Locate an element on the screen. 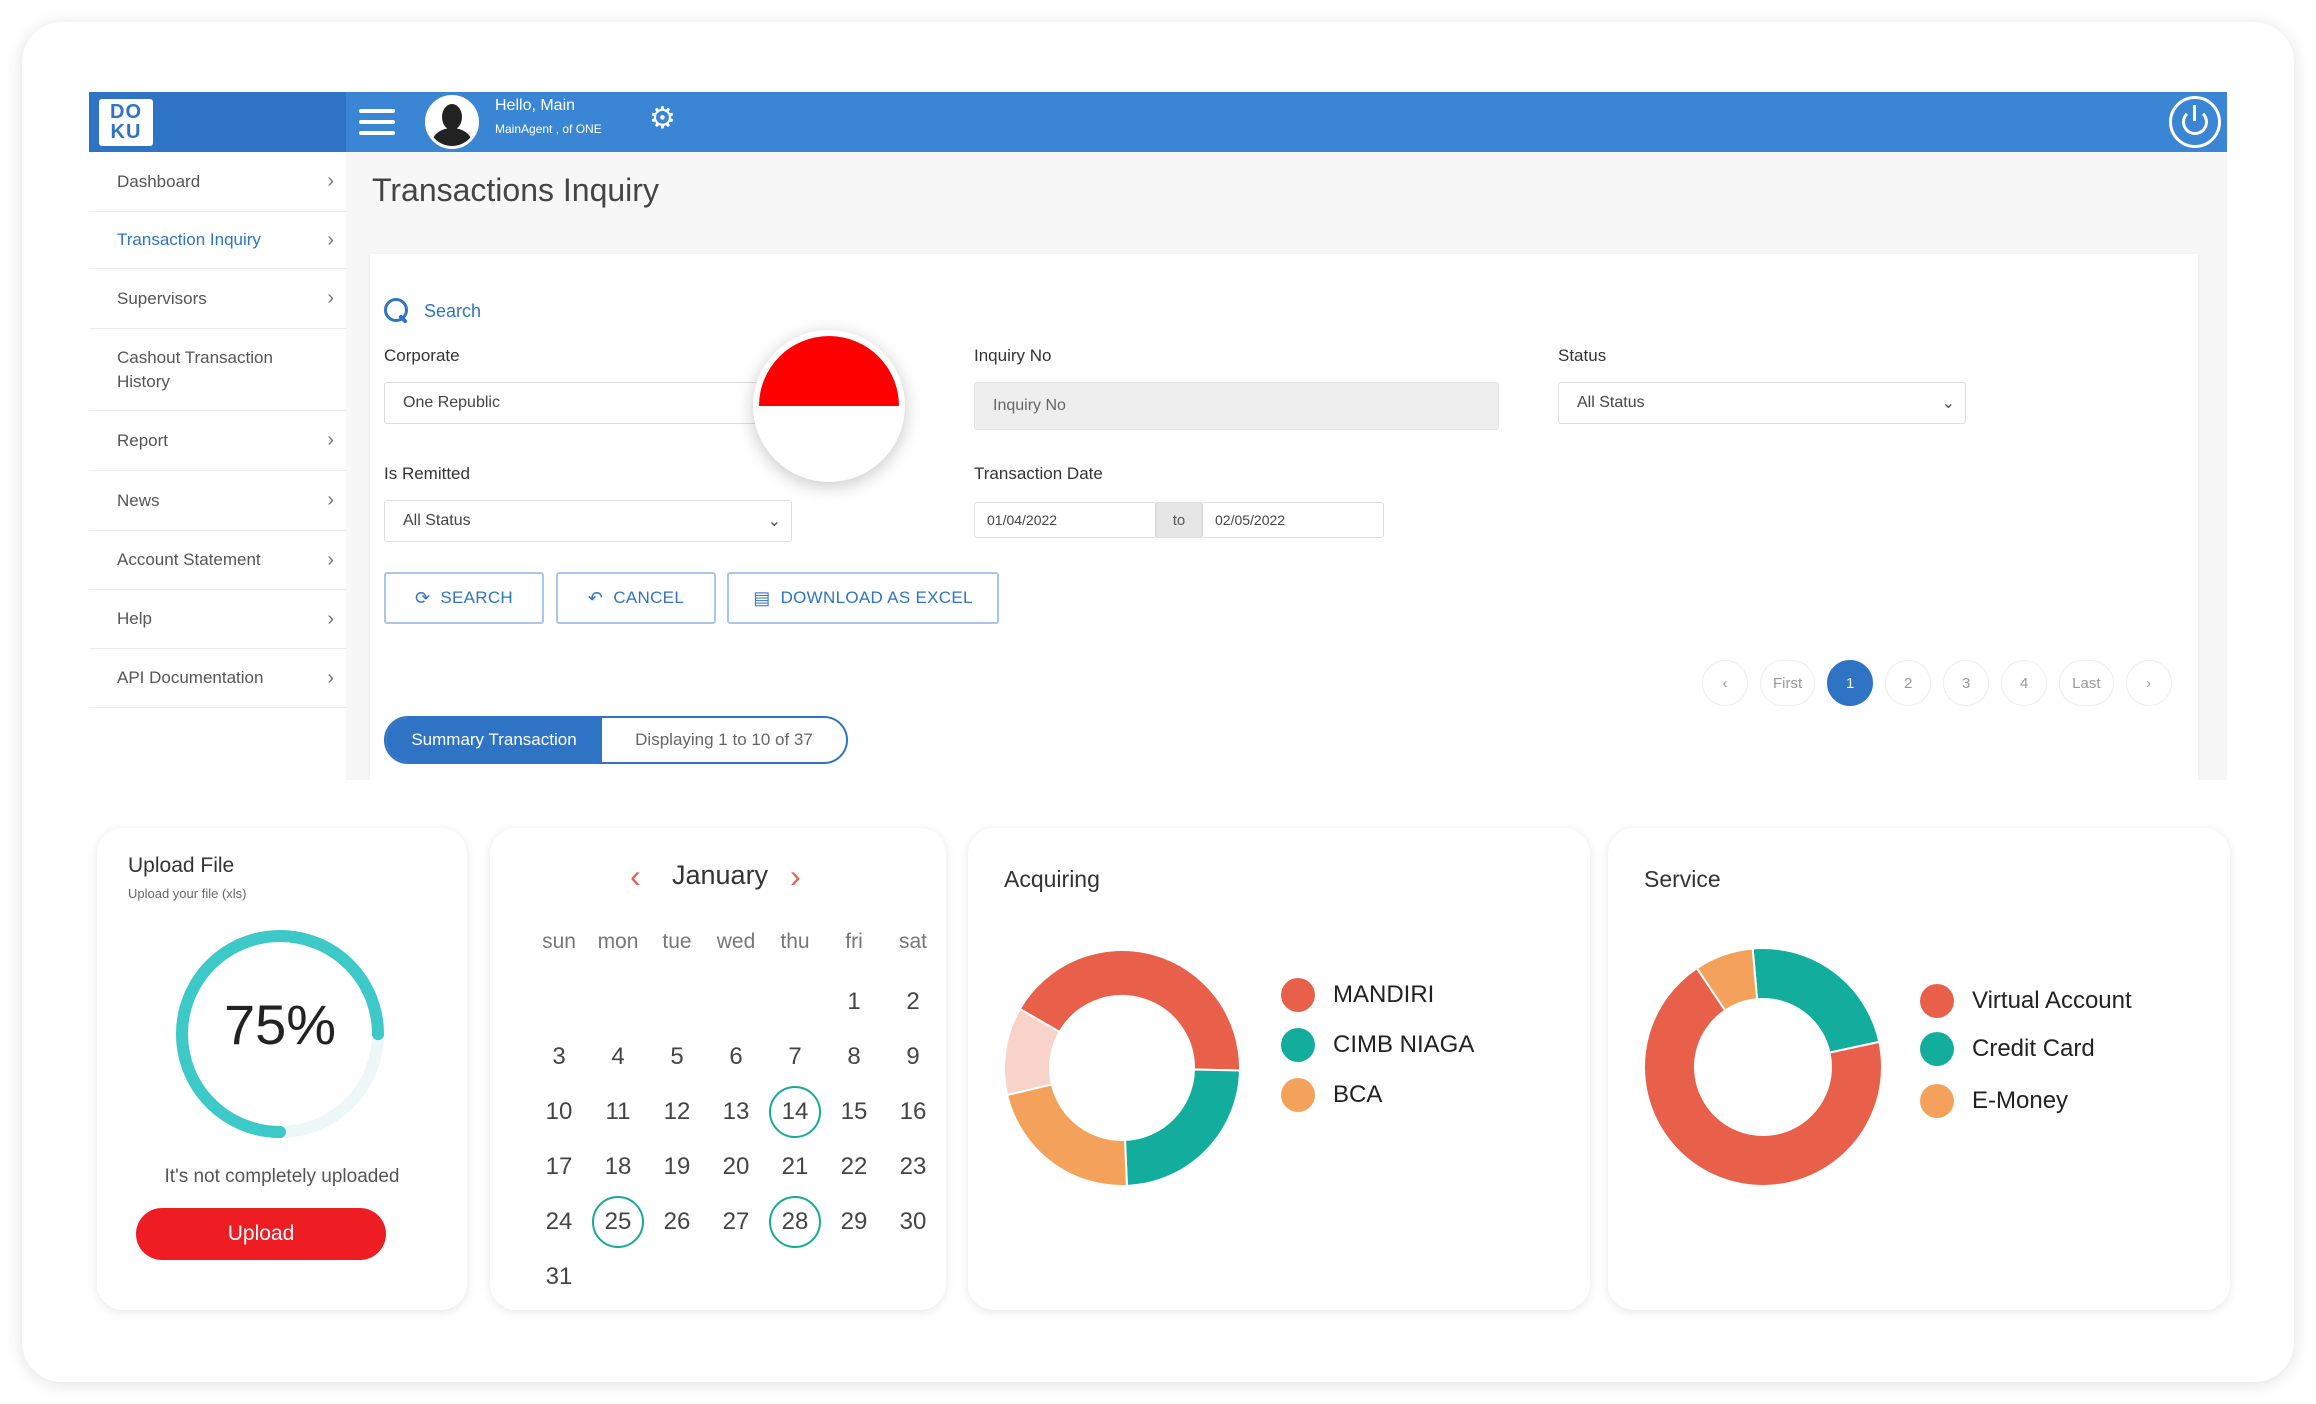 The height and width of the screenshot is (1404, 2316). sidebar-item-label: API Documentation is located at coordinates (190, 677).